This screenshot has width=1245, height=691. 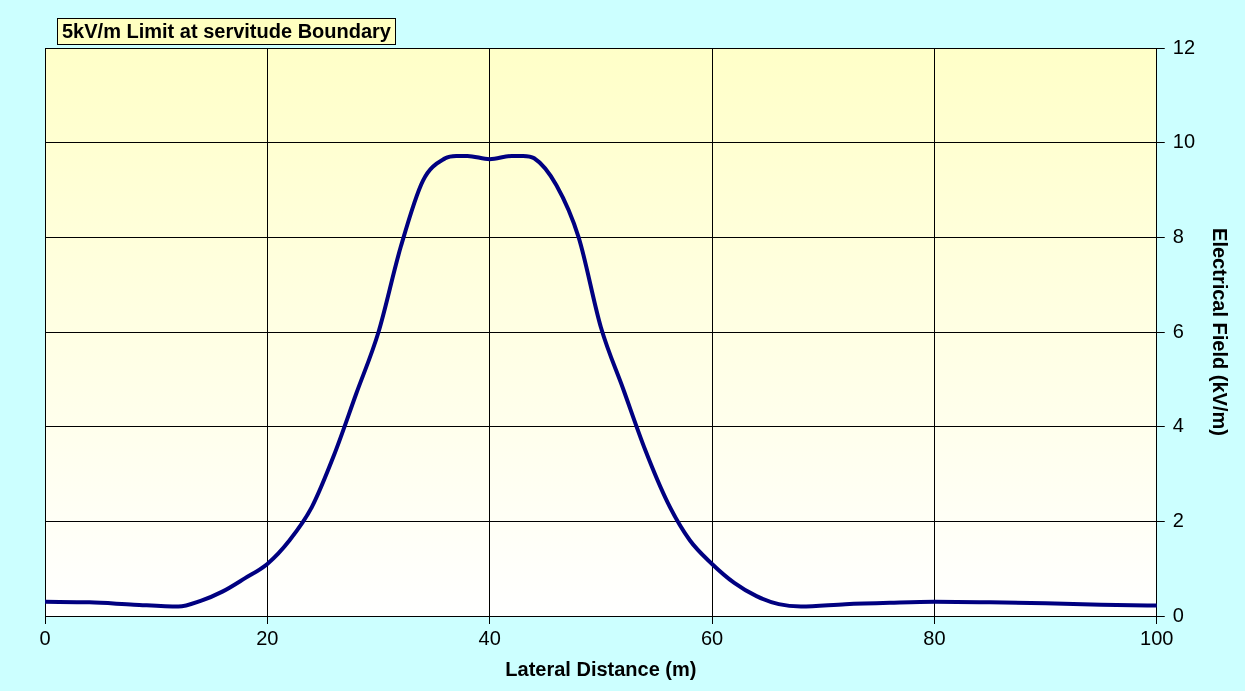 What do you see at coordinates (1220, 332) in the screenshot?
I see `y-axis-title: Electrical Field (kV/m)` at bounding box center [1220, 332].